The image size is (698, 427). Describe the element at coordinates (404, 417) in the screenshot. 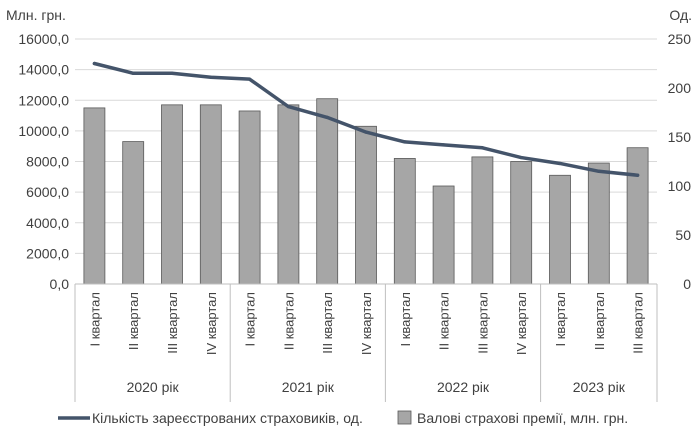

I see `legend-bar-swatch` at that location.